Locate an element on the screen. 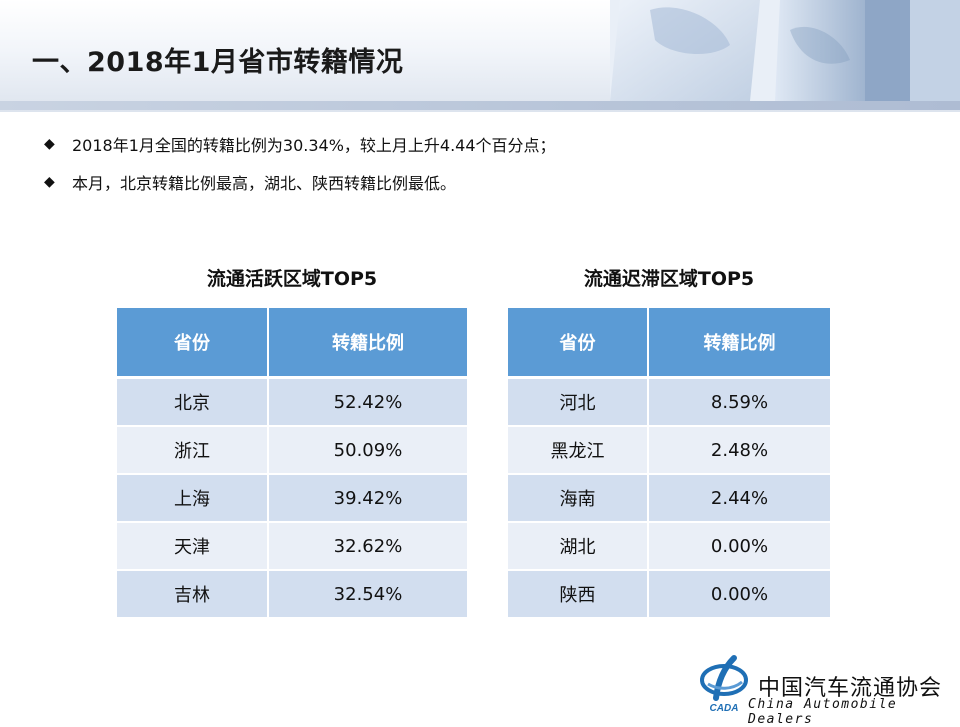 This screenshot has height=727, width=960. summary-bullet: ◆ 本月，北京转籍比例最高，湖北、陕西转籍比例最低。 is located at coordinates (300, 182).